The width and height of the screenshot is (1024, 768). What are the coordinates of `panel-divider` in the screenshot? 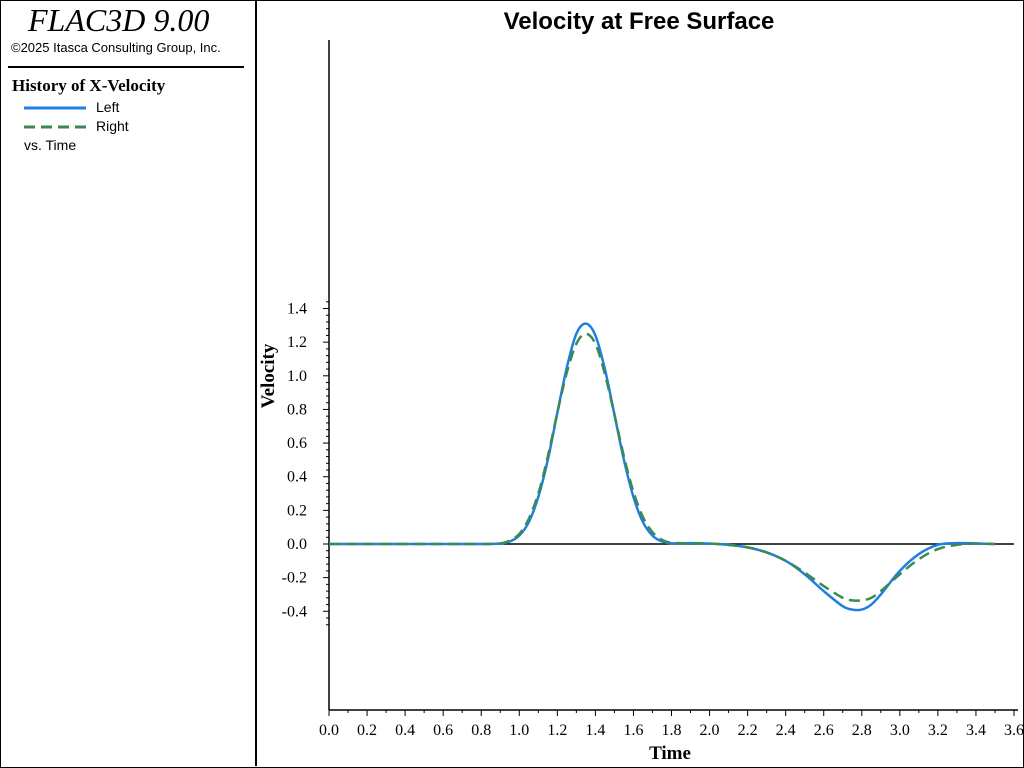 It's located at (126, 67).